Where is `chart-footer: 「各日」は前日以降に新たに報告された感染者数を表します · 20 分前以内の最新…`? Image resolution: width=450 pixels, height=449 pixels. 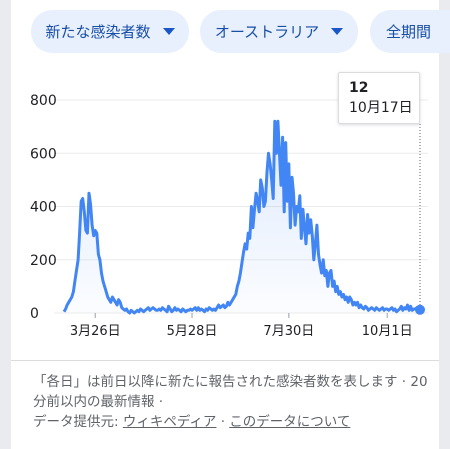
chart-footer: 「各日」は前日以降に新たに報告された感染者数を表します · 20 分前以内の最新… is located at coordinates (230, 402).